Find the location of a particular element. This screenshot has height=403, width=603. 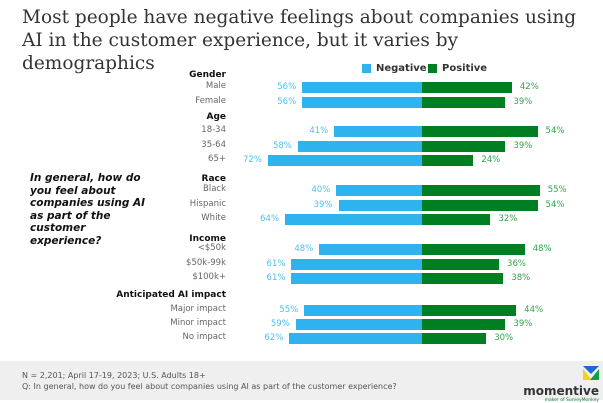

category-label: 18-34 is located at coordinates (213, 130).